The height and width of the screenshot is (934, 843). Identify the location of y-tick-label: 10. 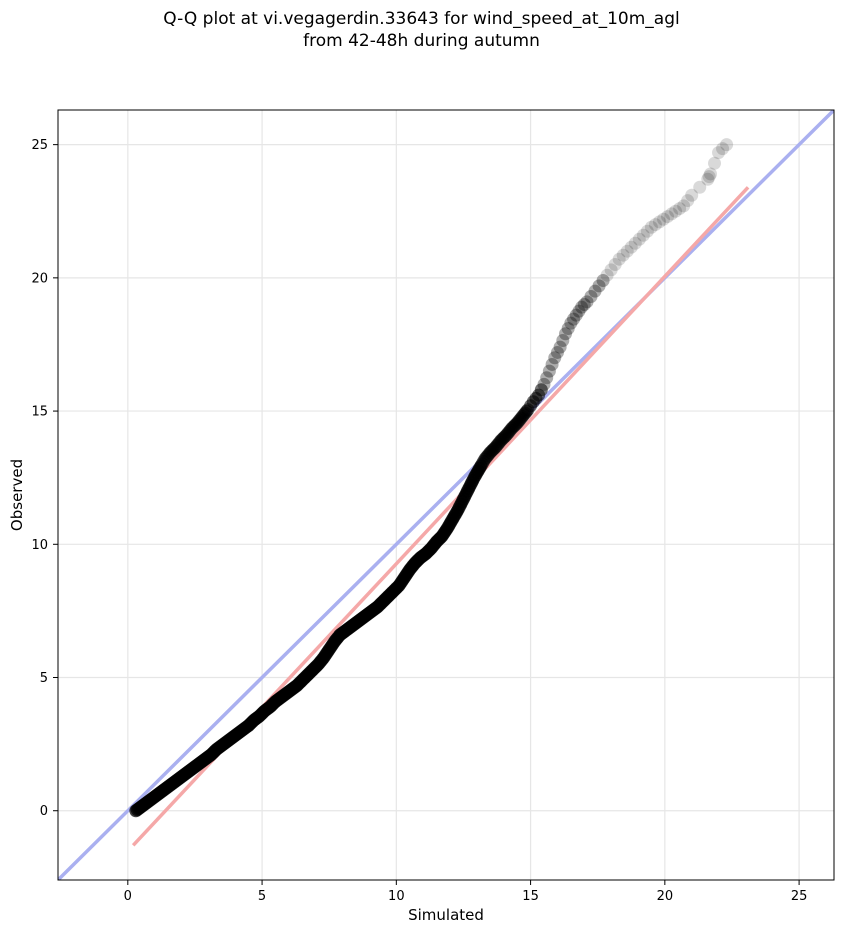
(39, 545).